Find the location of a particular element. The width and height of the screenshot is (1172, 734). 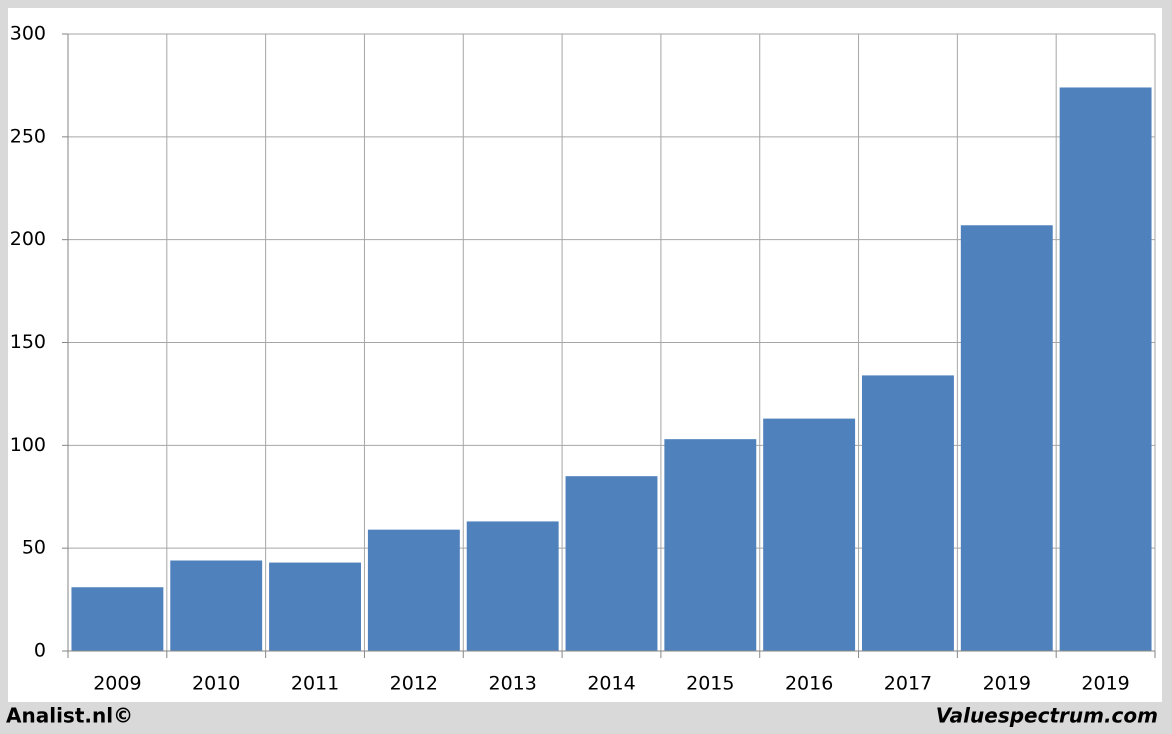

y-tick-label: 0 is located at coordinates (40, 651).